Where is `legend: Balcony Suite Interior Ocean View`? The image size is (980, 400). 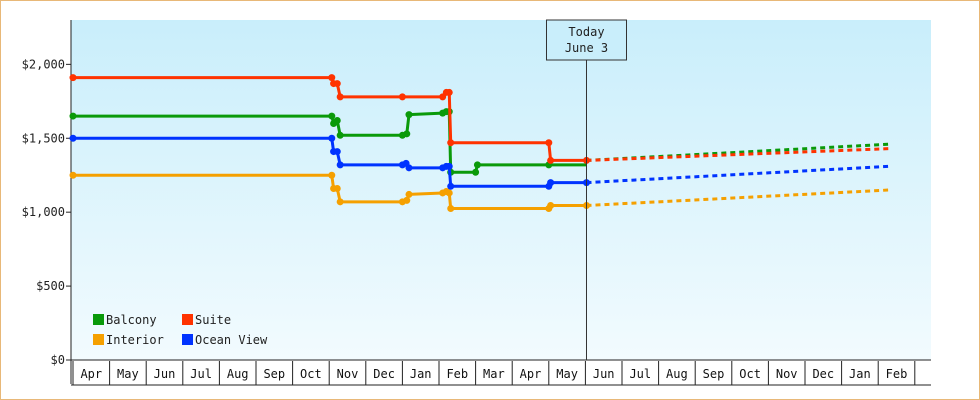
legend: Balcony Suite Interior Ocean View is located at coordinates (180, 330).